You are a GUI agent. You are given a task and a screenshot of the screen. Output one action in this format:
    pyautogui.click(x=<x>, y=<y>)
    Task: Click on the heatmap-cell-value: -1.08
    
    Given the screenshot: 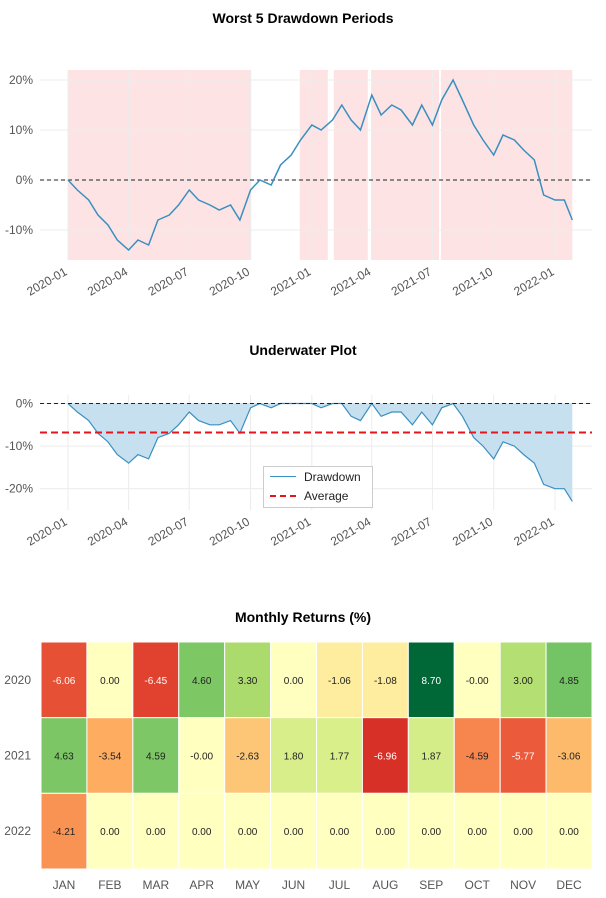 What is the action you would take?
    pyautogui.click(x=385, y=681)
    